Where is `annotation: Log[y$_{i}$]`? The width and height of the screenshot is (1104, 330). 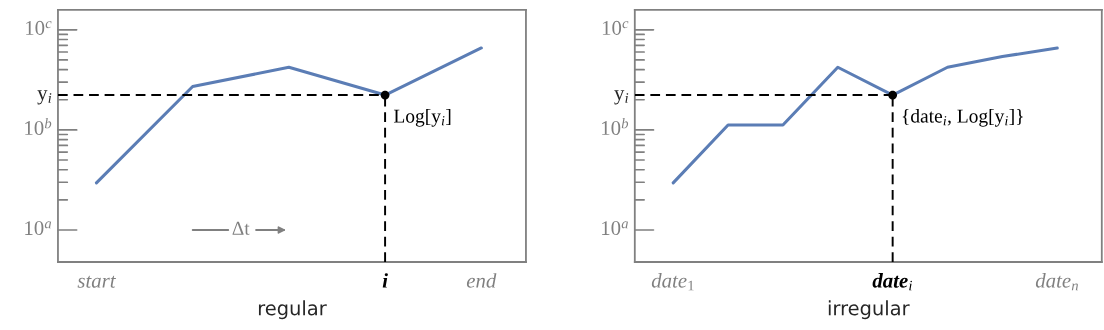 annotation: Log[y$_{i}$] is located at coordinates (422, 117).